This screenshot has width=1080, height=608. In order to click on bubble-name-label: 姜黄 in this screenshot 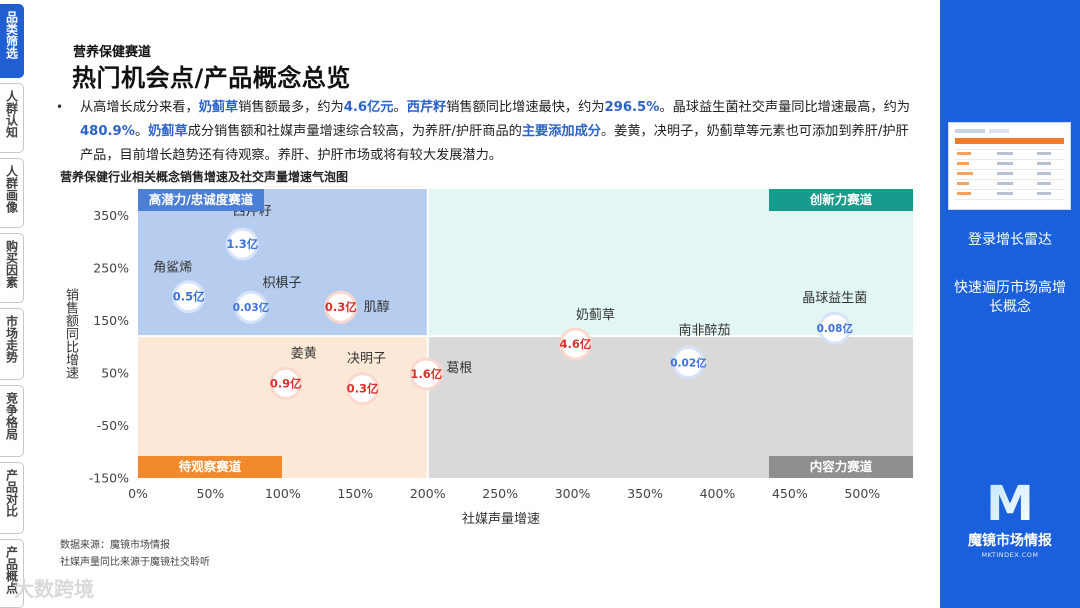, I will do `click(304, 353)`.